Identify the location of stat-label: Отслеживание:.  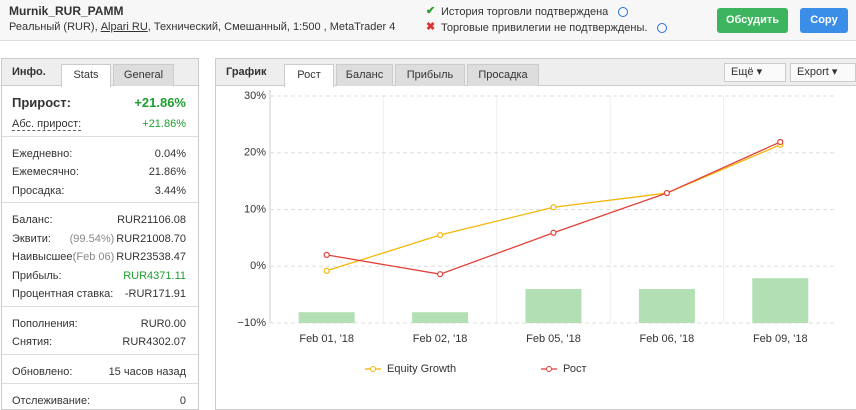
(51, 401).